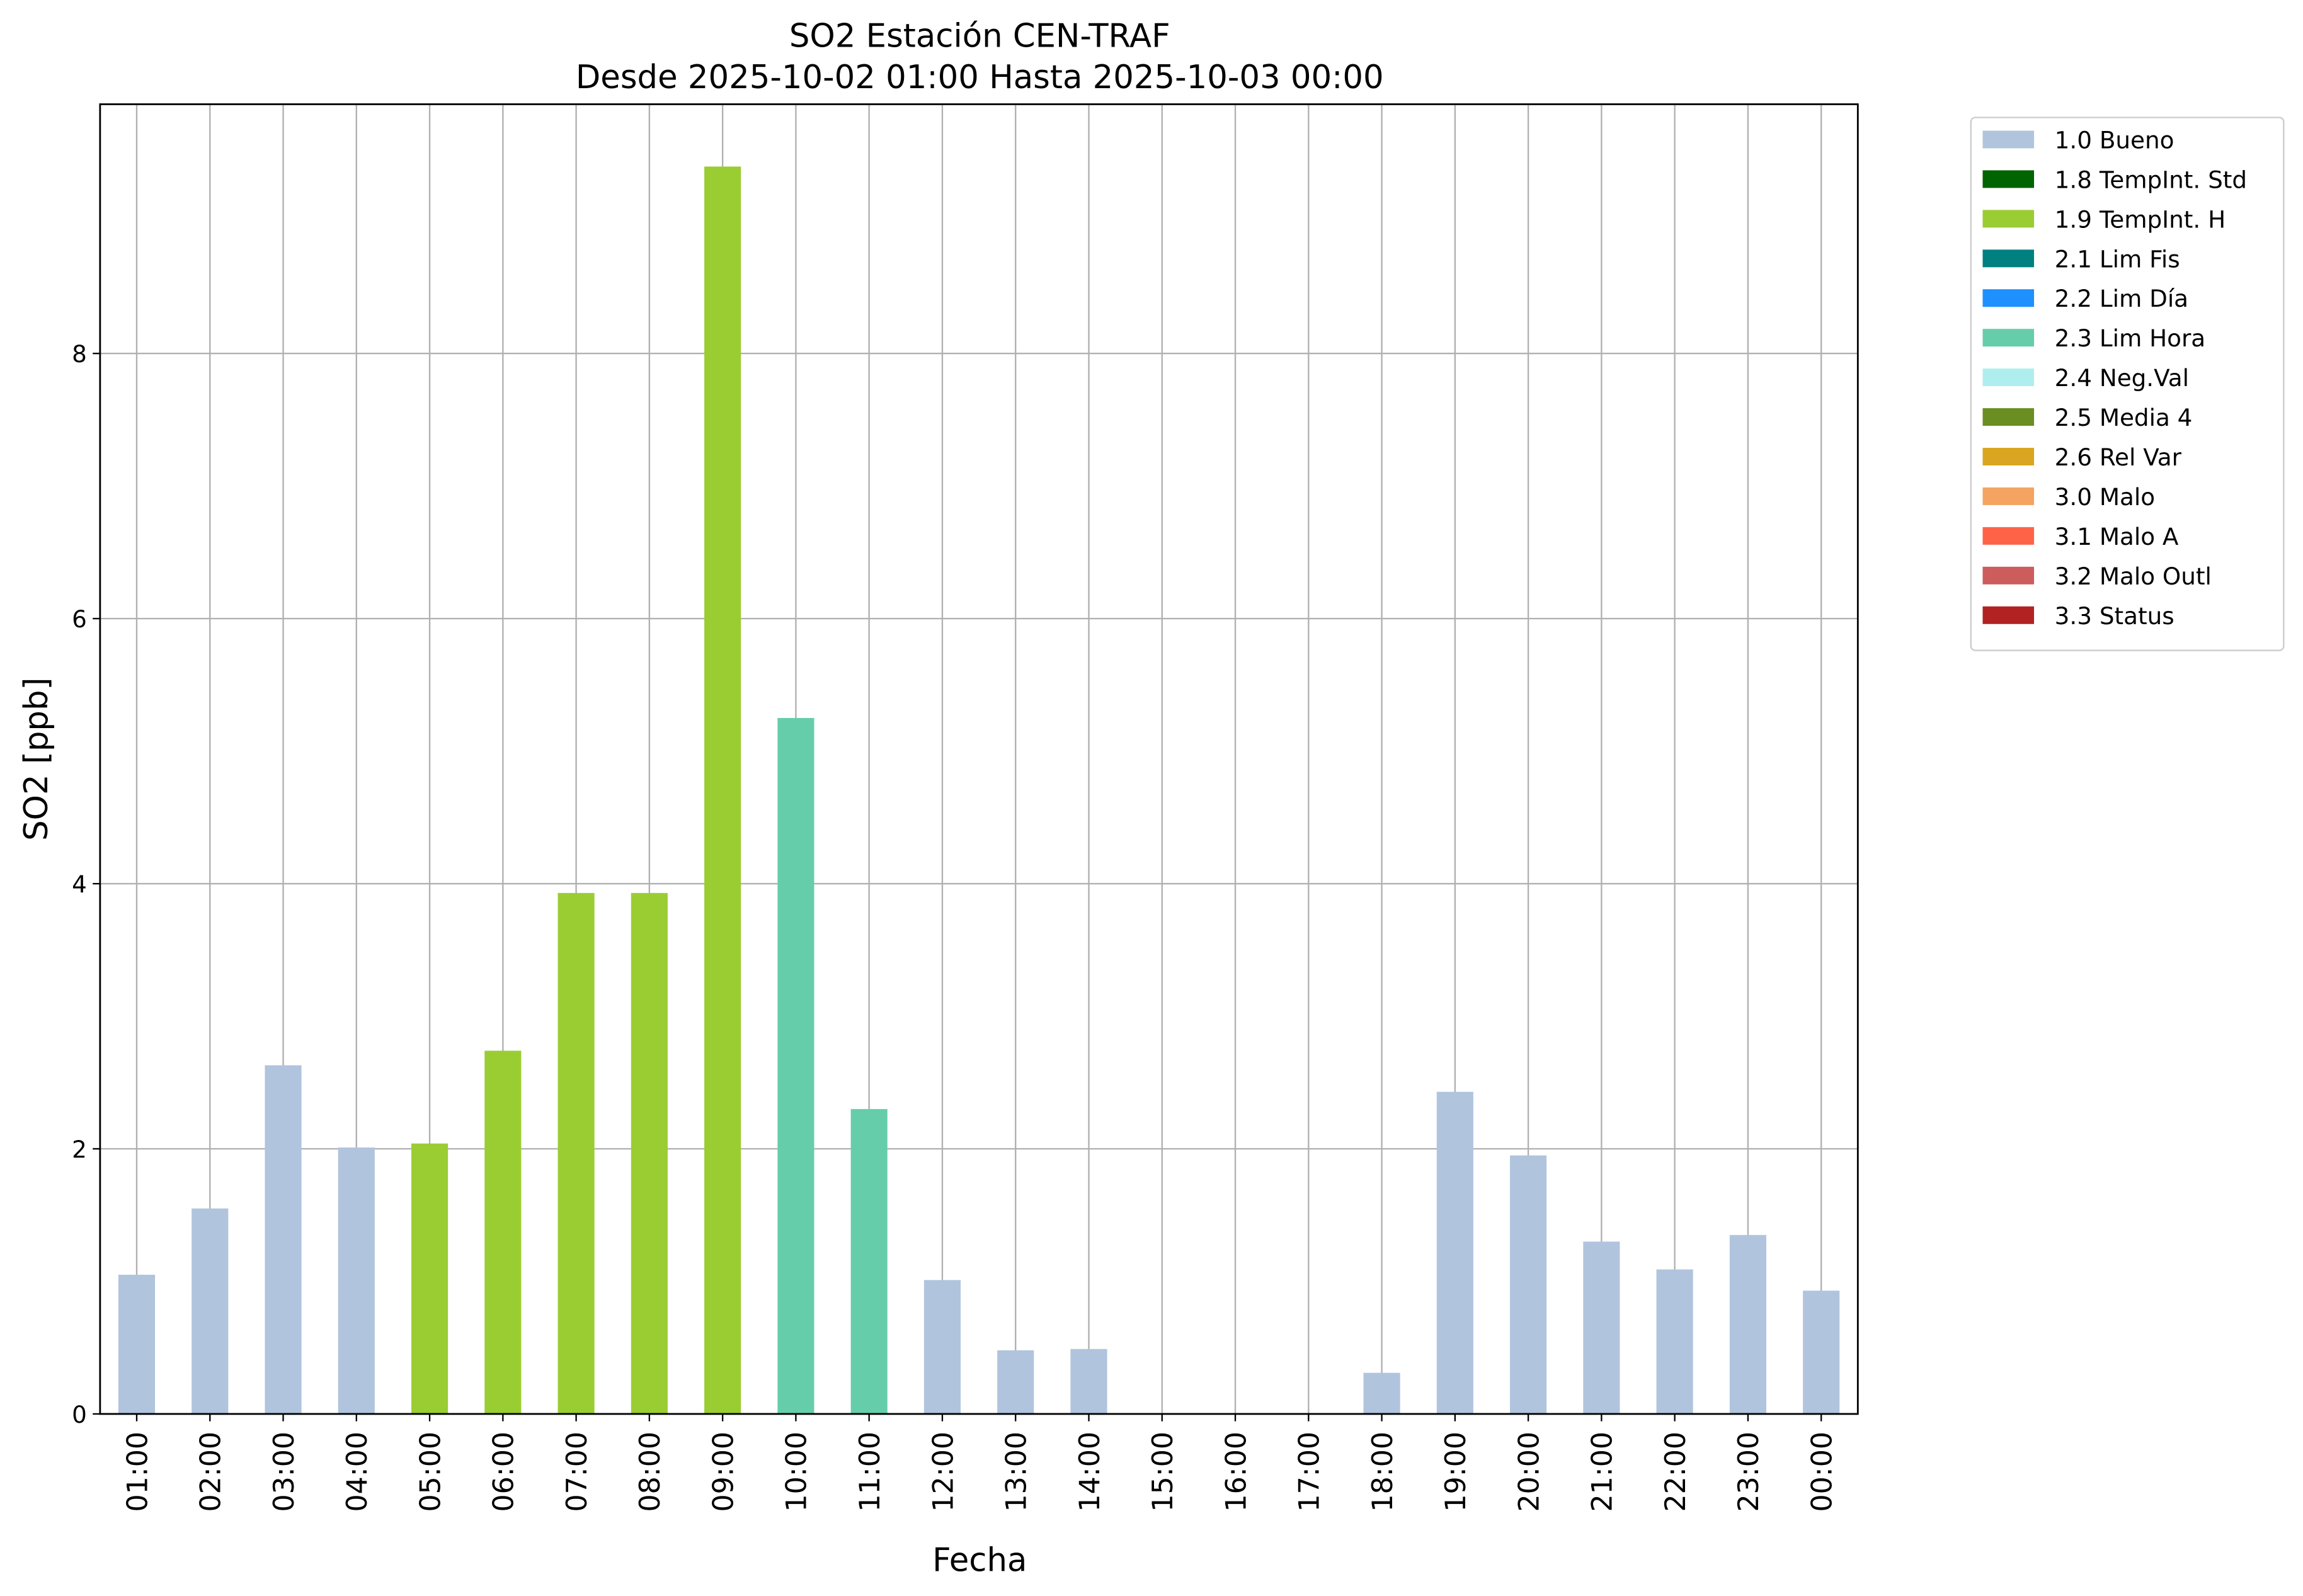 The width and height of the screenshot is (2303, 1596). I want to click on legend-label: 1.0 Bueno, so click(2114, 140).